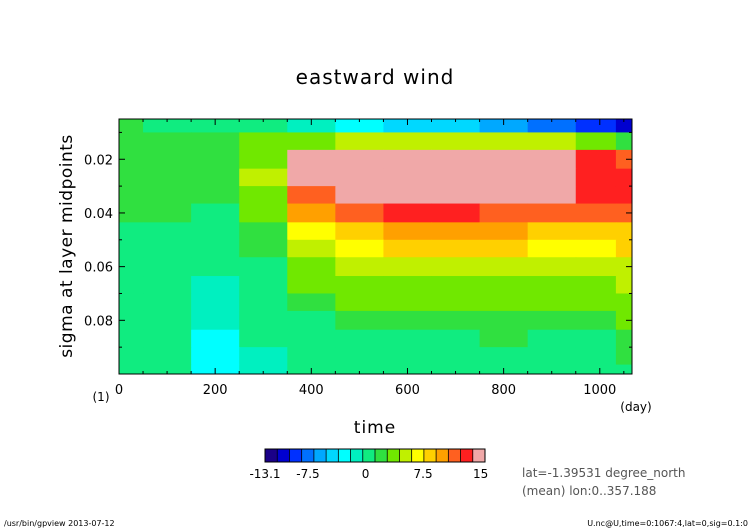  What do you see at coordinates (635, 407) in the screenshot?
I see `x-axis-unit: (day)` at bounding box center [635, 407].